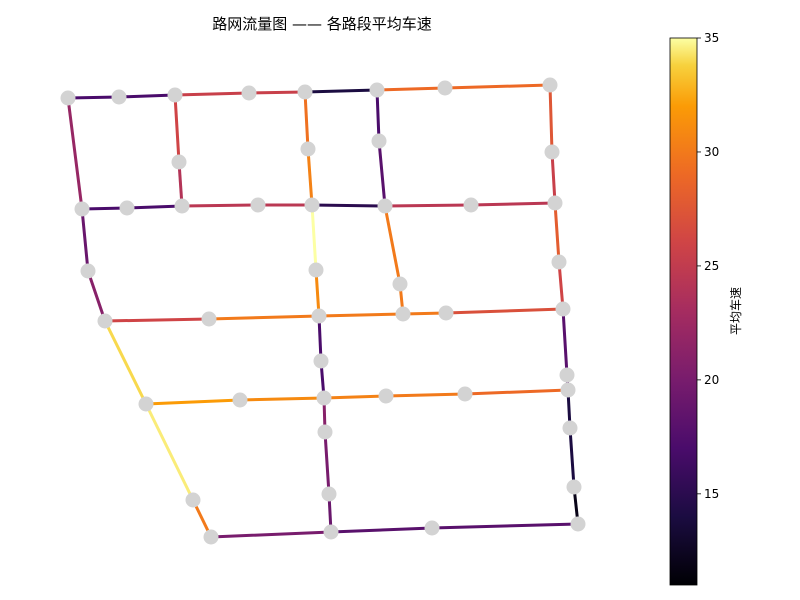 The width and height of the screenshot is (800, 600). What do you see at coordinates (683, 311) in the screenshot?
I see `colorbar-gradient` at bounding box center [683, 311].